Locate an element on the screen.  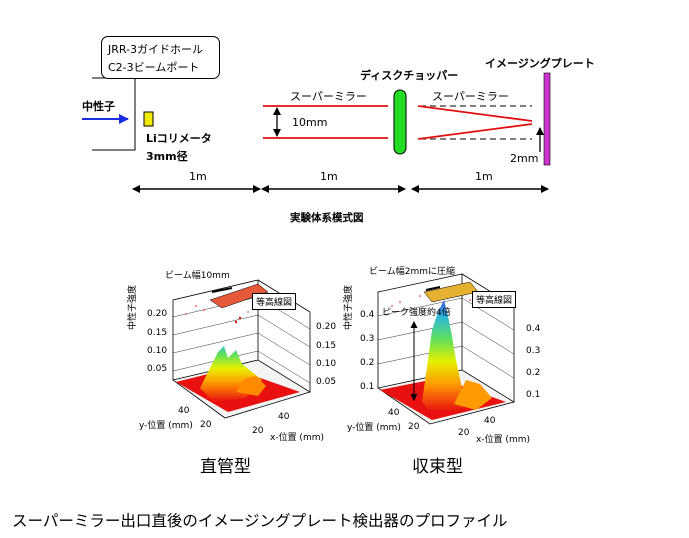
z-tick-right-straight-2: 0.10 is located at coordinates (326, 364).